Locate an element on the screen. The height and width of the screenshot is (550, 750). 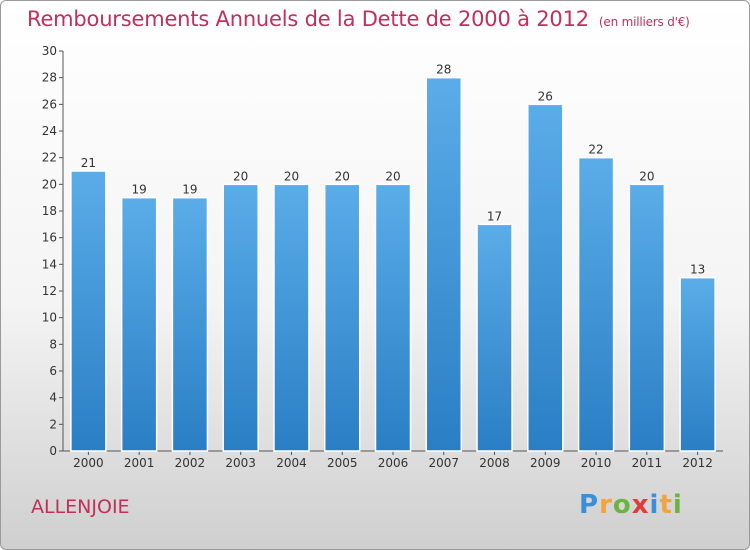
data-label-2008: 17 is located at coordinates (494, 216).